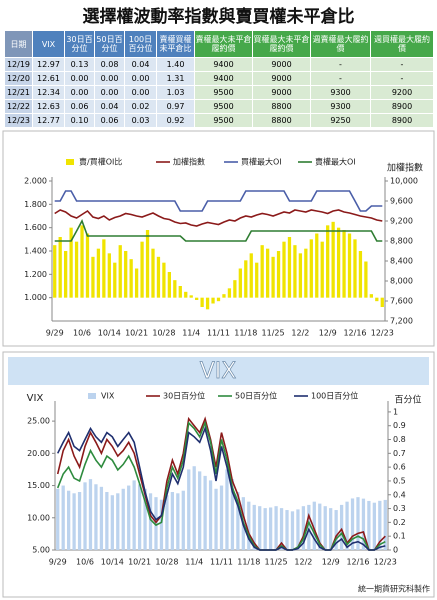  I want to click on y2-tick-label: 0.7, so click(399, 453).